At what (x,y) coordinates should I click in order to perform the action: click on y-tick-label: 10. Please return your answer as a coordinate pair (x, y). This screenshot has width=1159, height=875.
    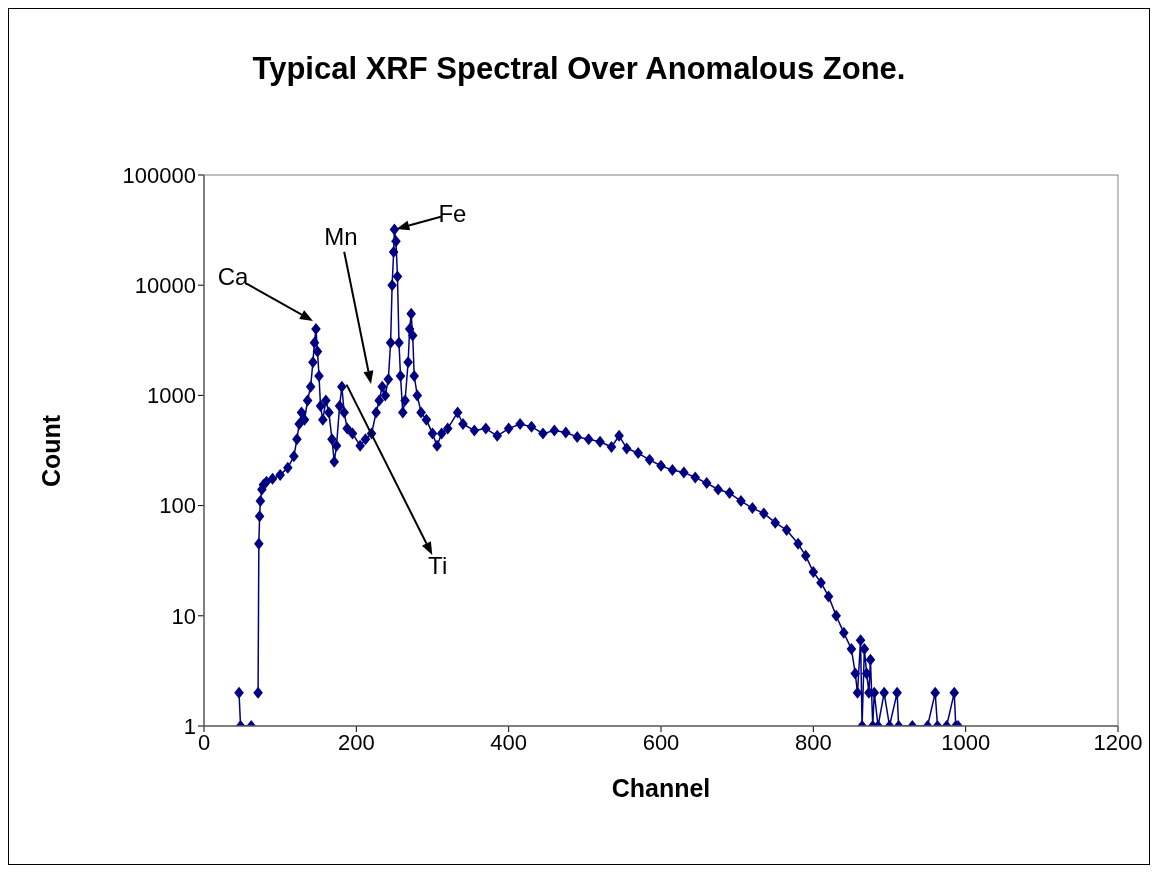
    Looking at the image, I should click on (183, 616).